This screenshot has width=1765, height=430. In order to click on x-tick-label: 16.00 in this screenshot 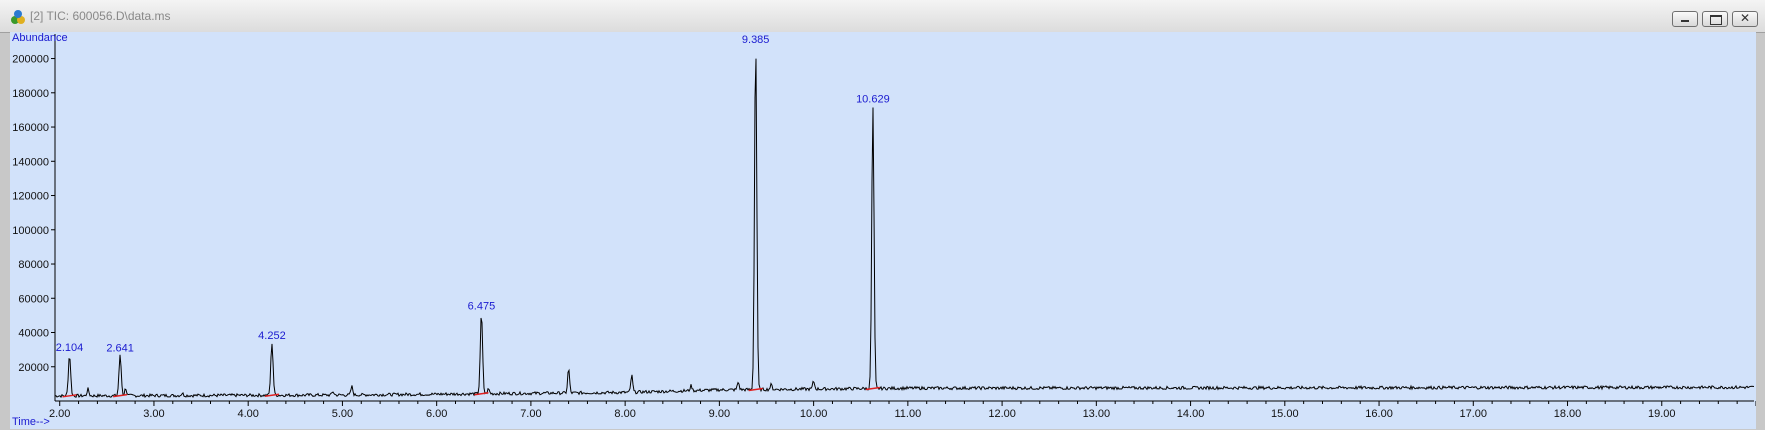, I will do `click(1379, 414)`.